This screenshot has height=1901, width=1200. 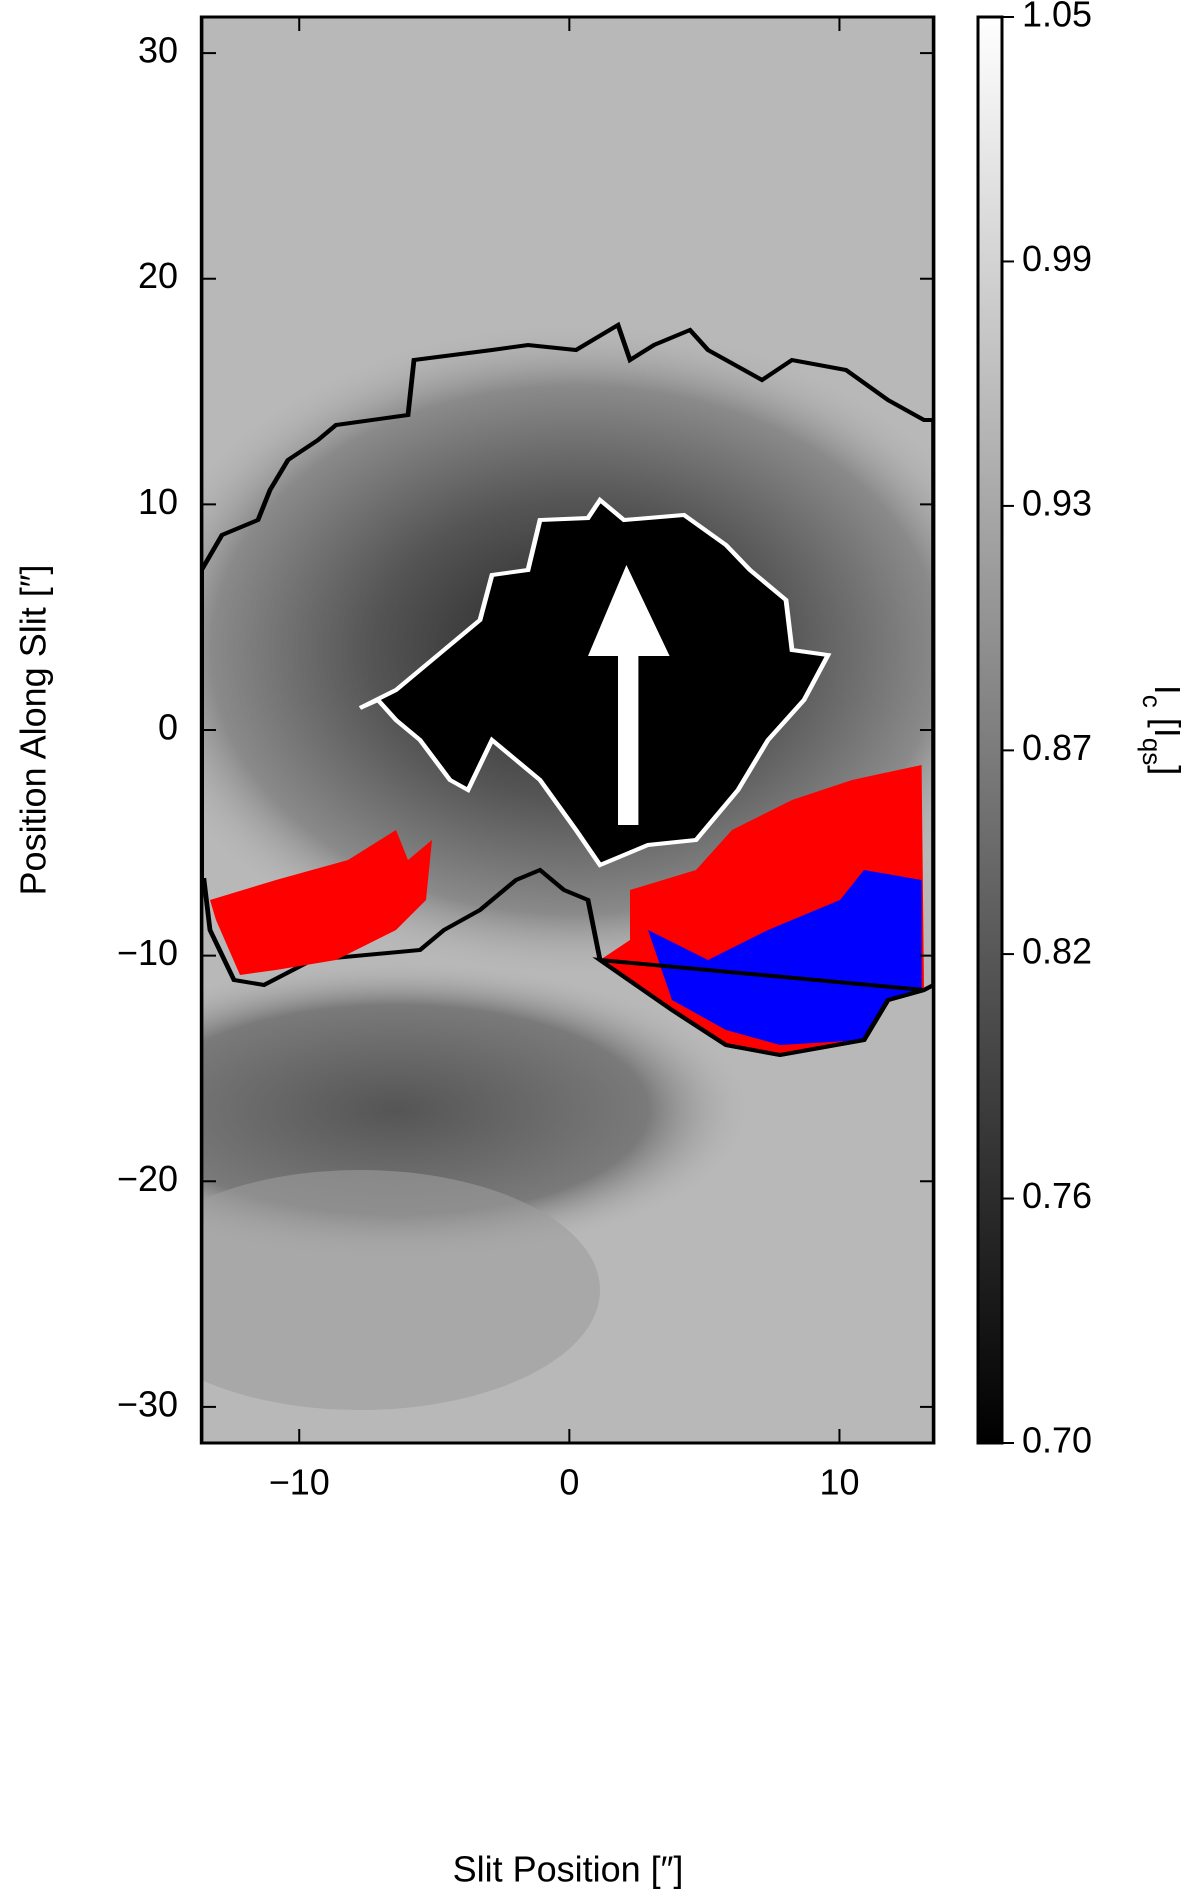 What do you see at coordinates (1057, 951) in the screenshot?
I see `colorbar-tick-label: 0.82` at bounding box center [1057, 951].